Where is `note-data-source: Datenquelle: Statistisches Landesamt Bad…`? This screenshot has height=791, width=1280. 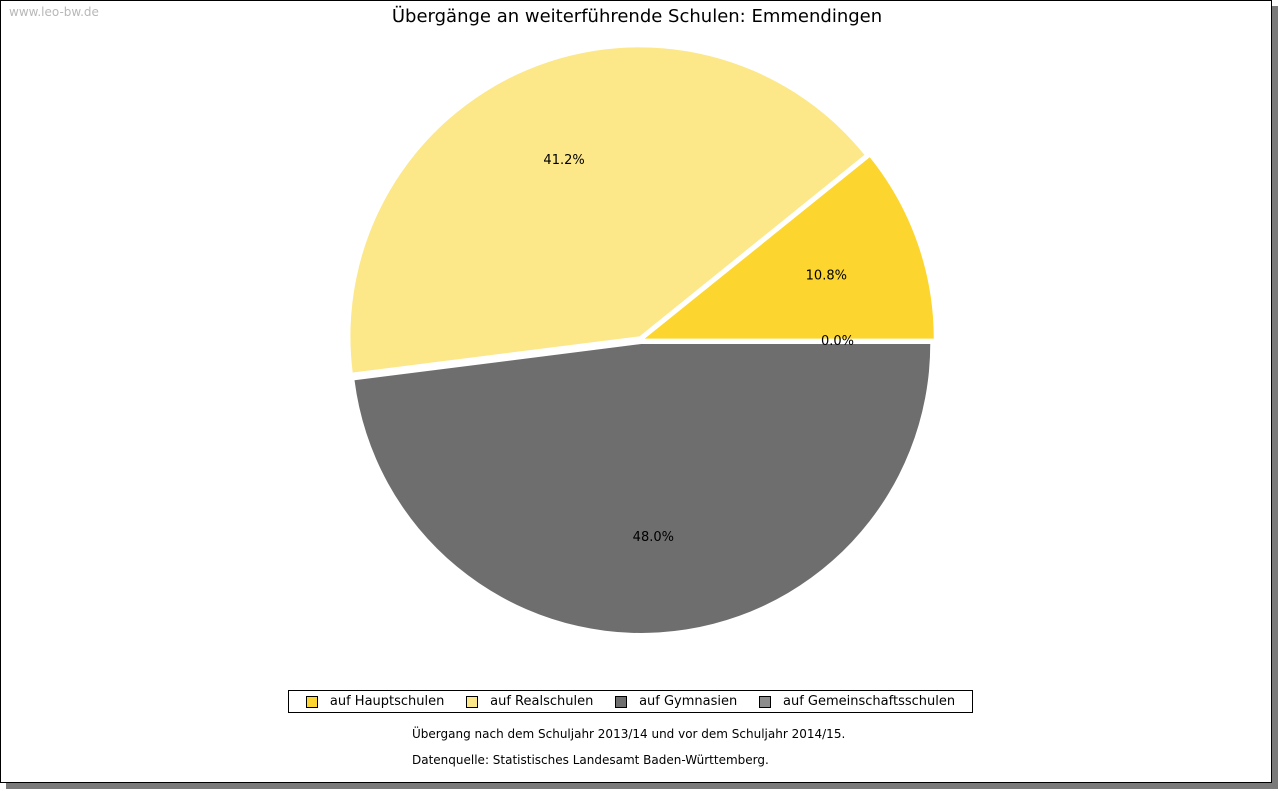
note-data-source: Datenquelle: Statistisches Landesamt Bad… is located at coordinates (590, 760).